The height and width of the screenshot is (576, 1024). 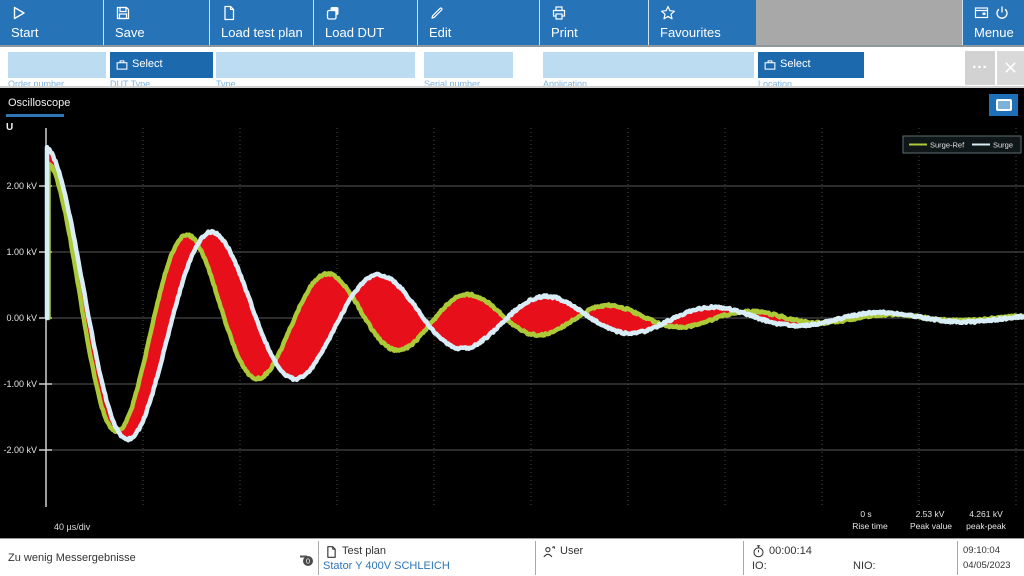 I want to click on status-message: Zu wenig Messergebnisse, so click(x=72, y=558).